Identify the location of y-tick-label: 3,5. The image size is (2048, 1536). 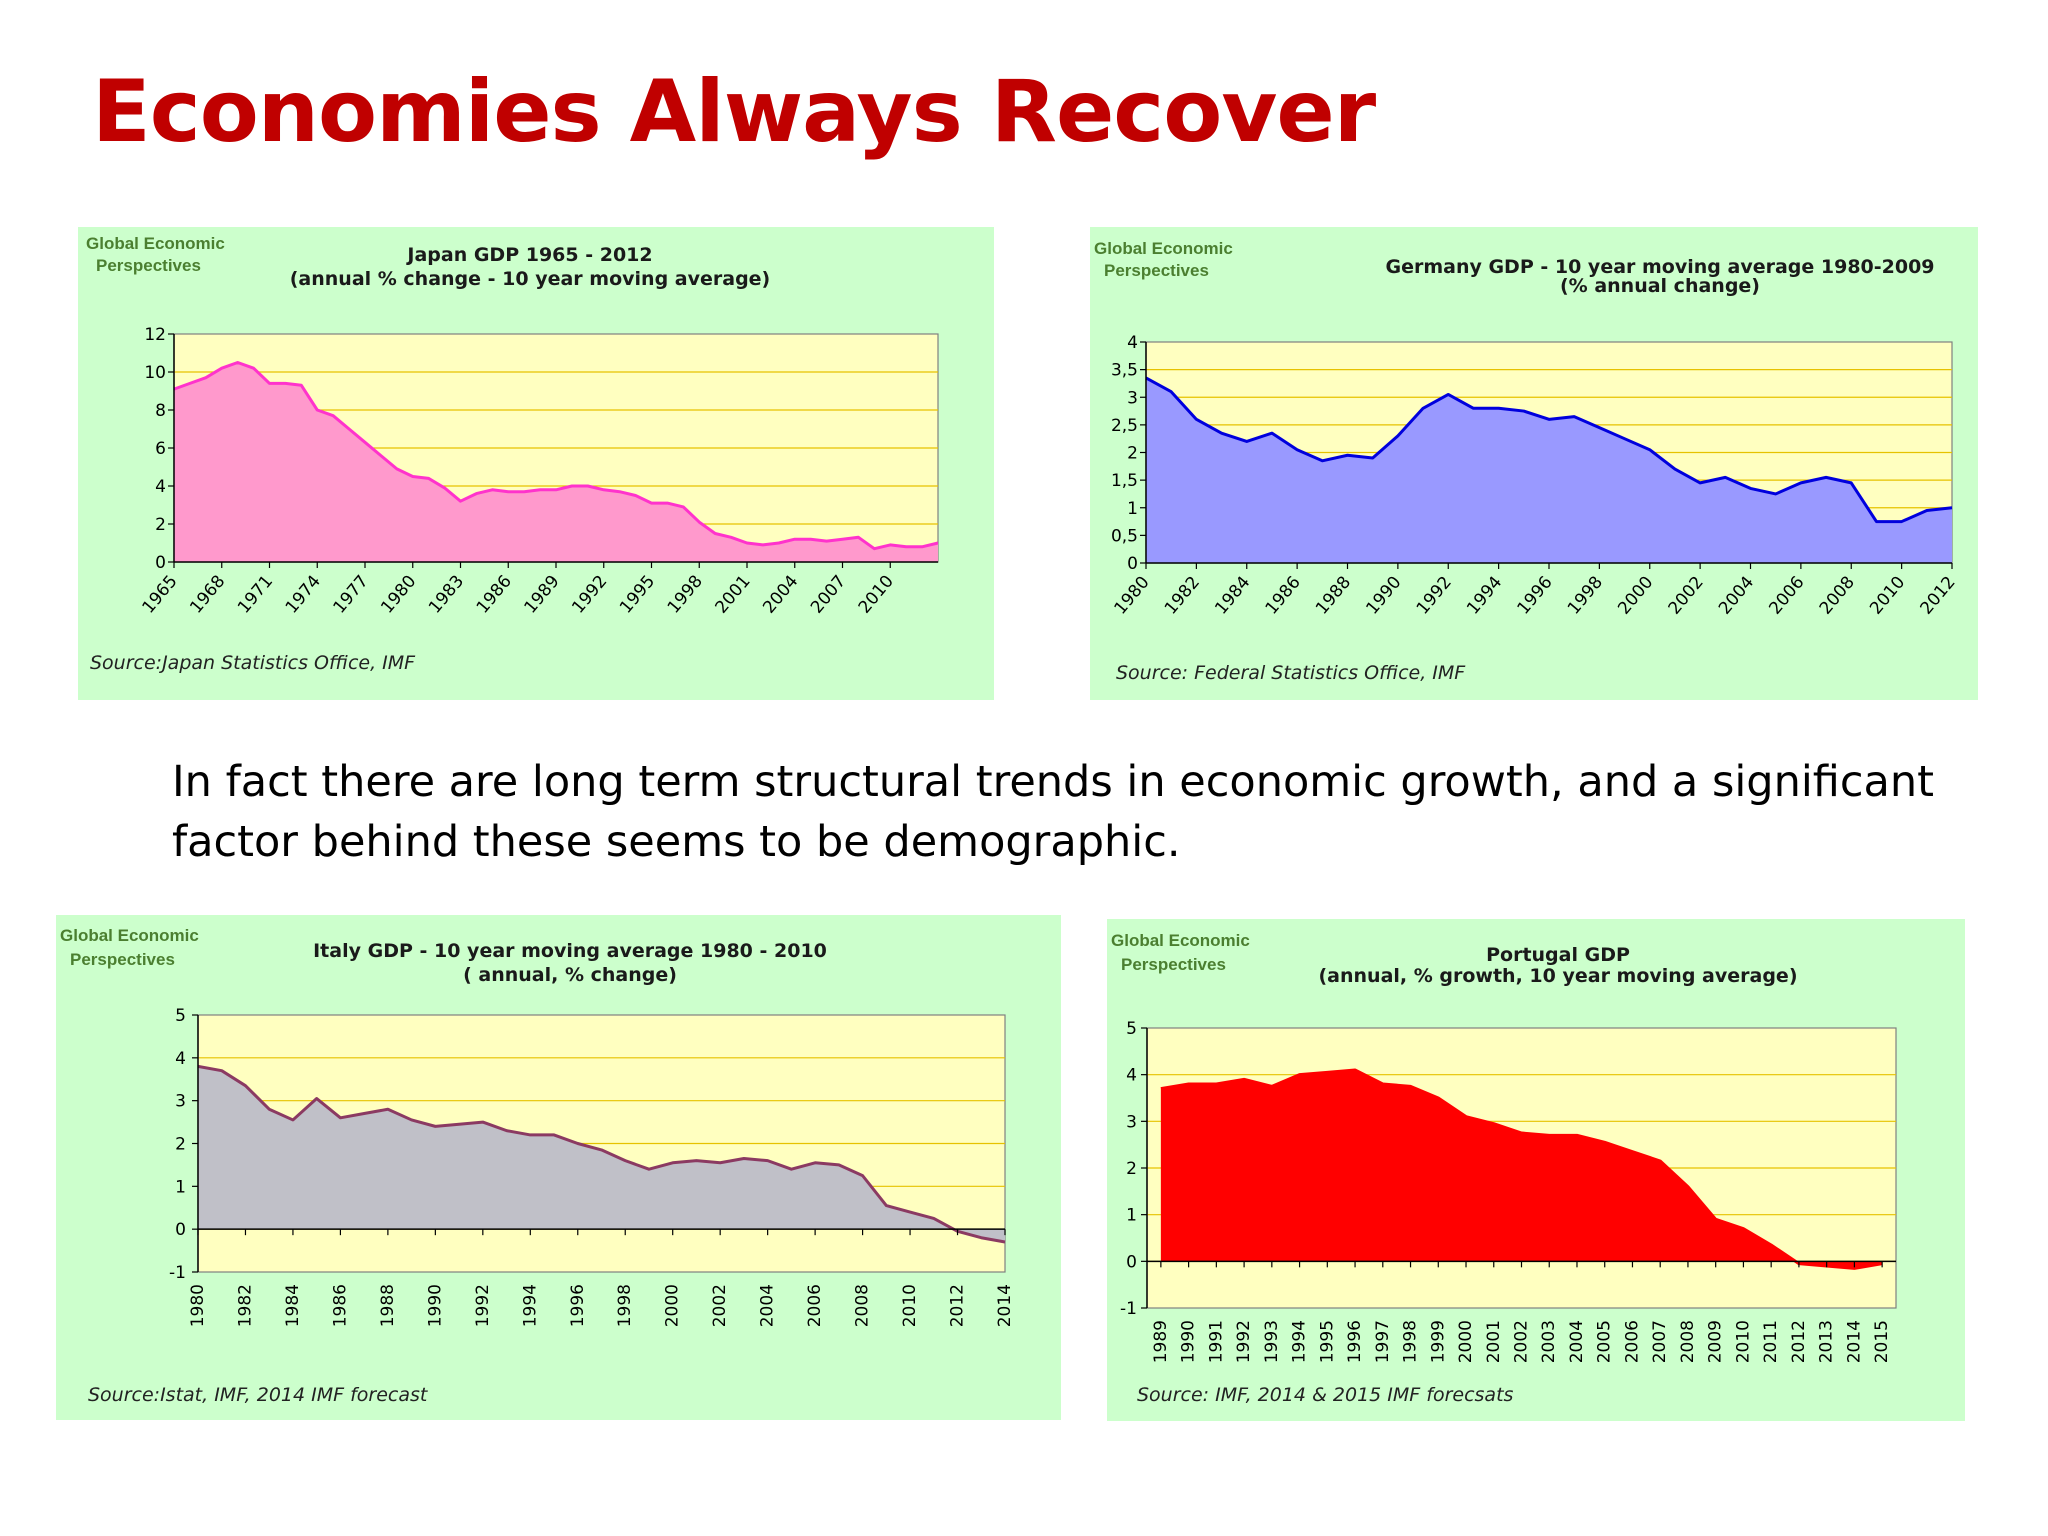
(1124, 371).